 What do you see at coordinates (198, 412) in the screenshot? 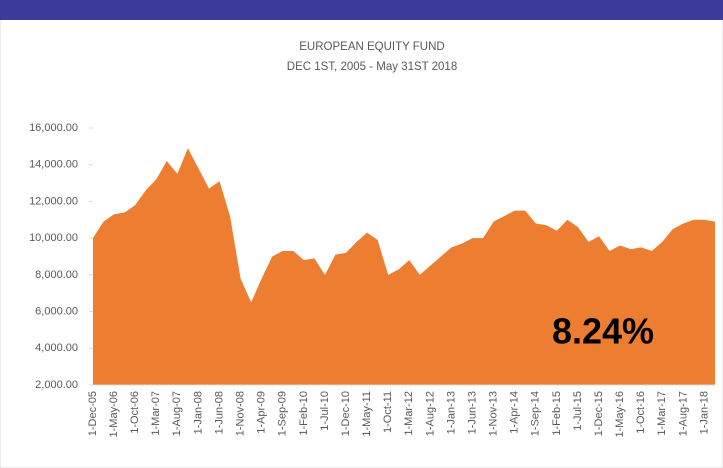
I see `x-tick-label: 1-Jan-08` at bounding box center [198, 412].